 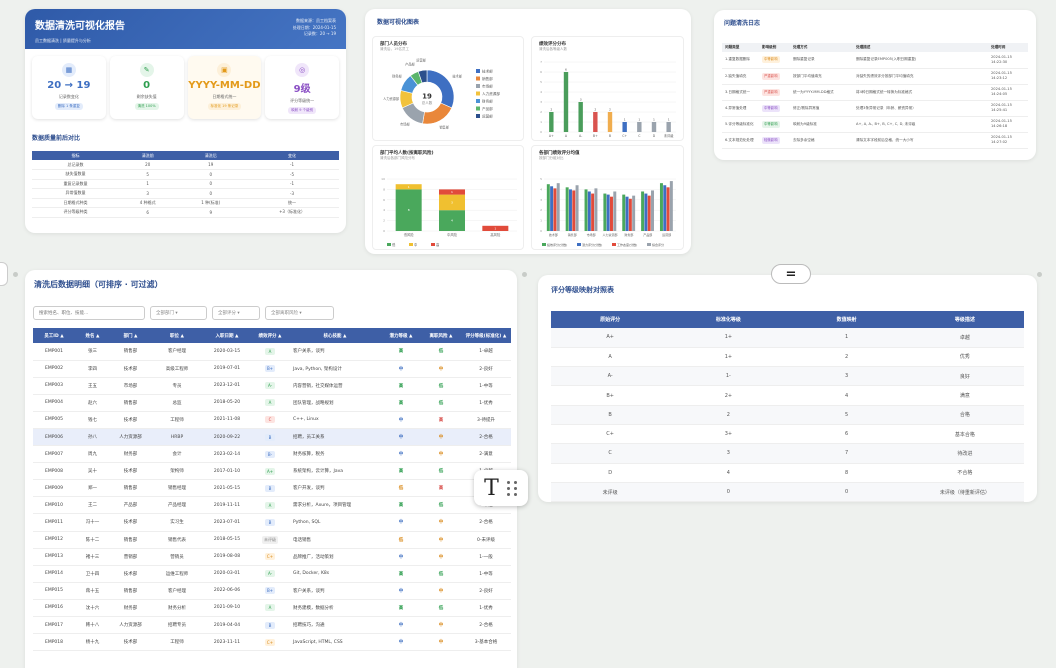 What do you see at coordinates (4, 274) in the screenshot?
I see `side-panel-handle` at bounding box center [4, 274].